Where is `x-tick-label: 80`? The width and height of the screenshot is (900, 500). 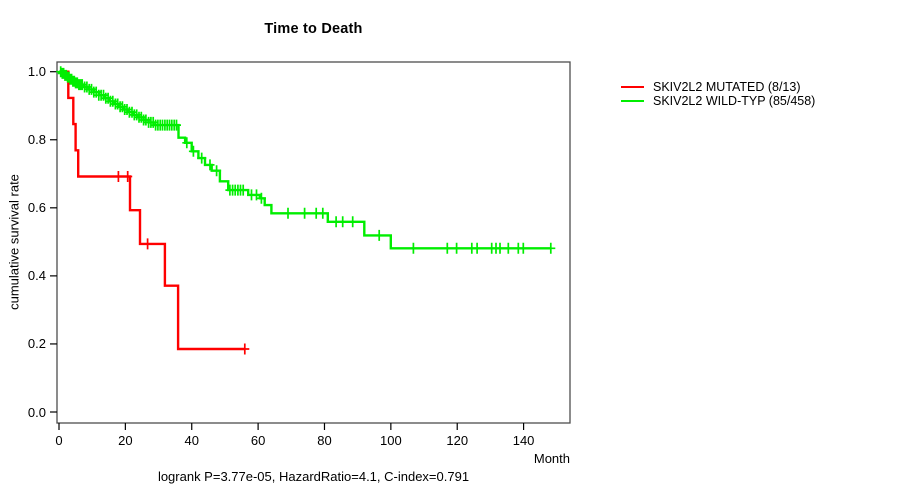
x-tick-label: 80 is located at coordinates (324, 440).